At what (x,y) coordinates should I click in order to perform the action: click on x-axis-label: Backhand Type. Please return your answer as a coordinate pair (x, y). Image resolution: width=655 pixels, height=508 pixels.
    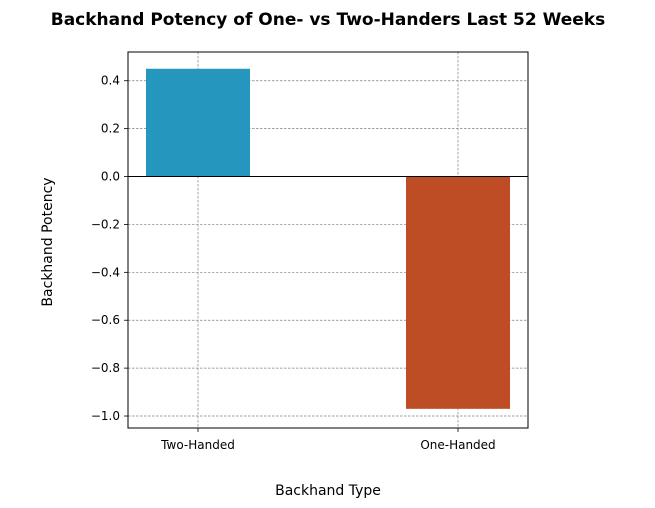
    Looking at the image, I should click on (328, 491).